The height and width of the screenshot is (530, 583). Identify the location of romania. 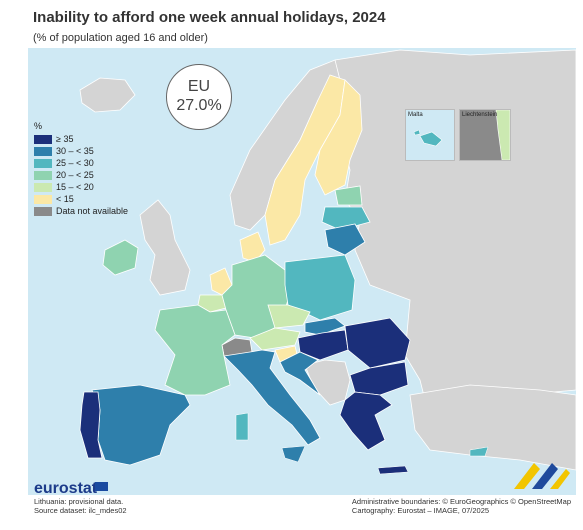
(377, 343).